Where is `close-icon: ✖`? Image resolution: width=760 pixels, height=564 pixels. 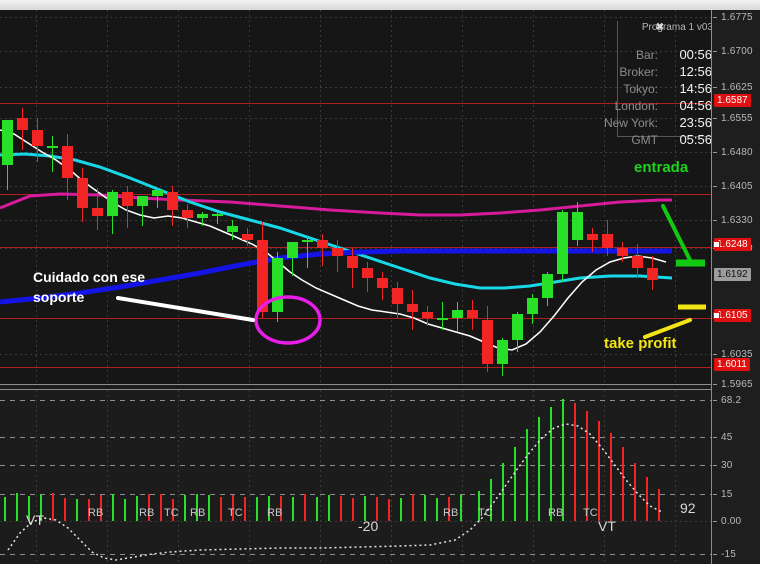
close-icon: ✖ is located at coordinates (659, 27).